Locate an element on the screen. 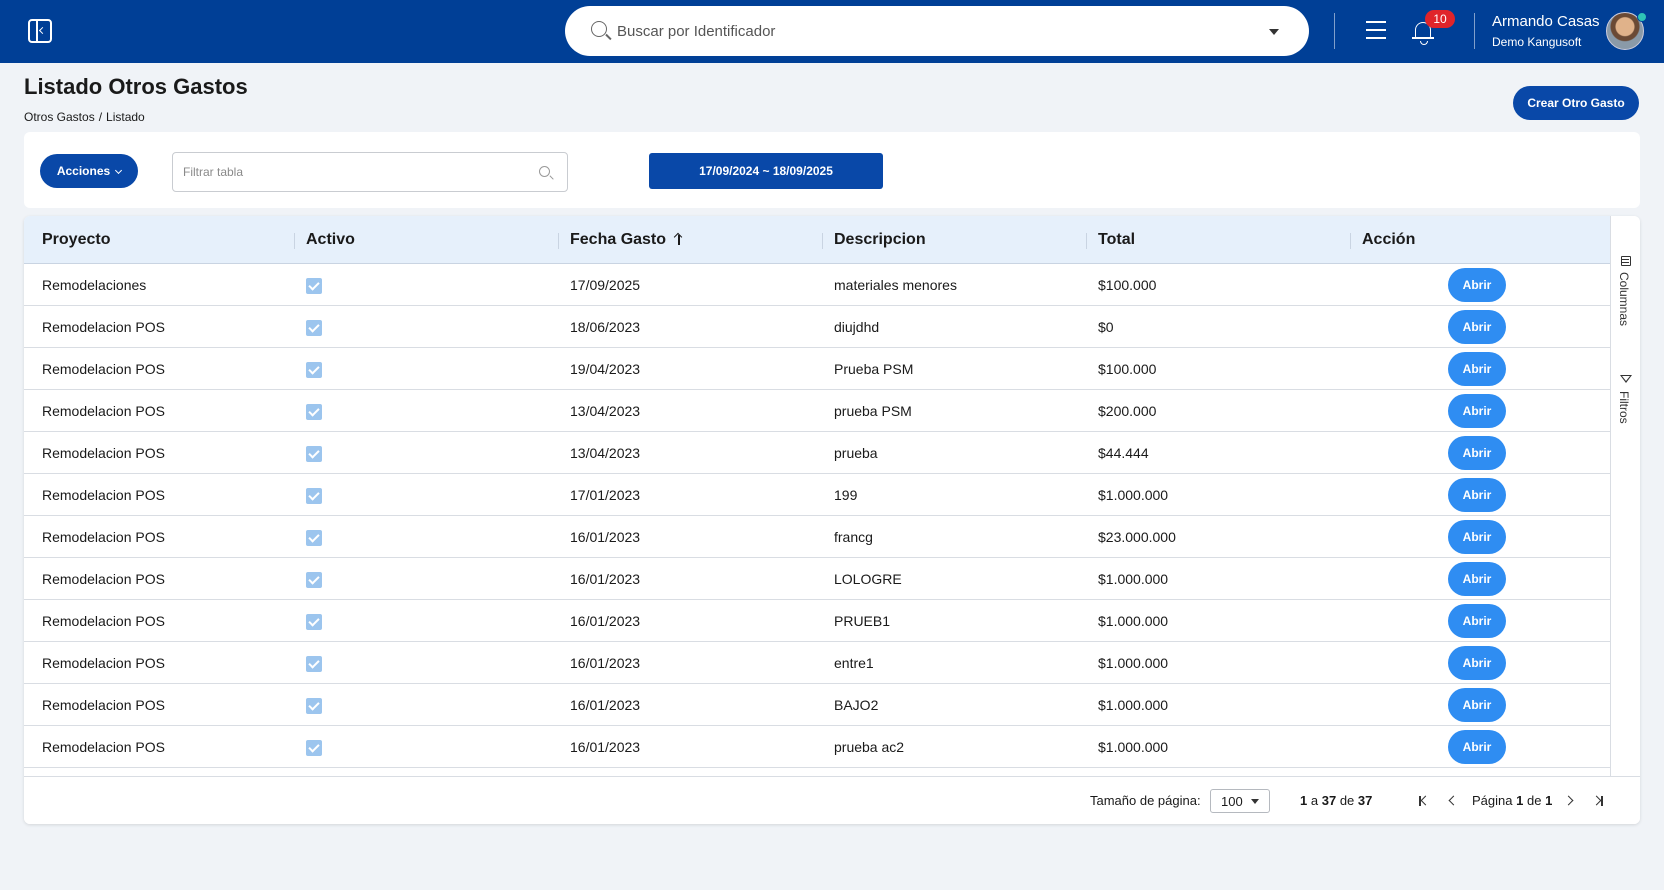 The width and height of the screenshot is (1664, 890). cell-descripcion: 199 is located at coordinates (846, 495).